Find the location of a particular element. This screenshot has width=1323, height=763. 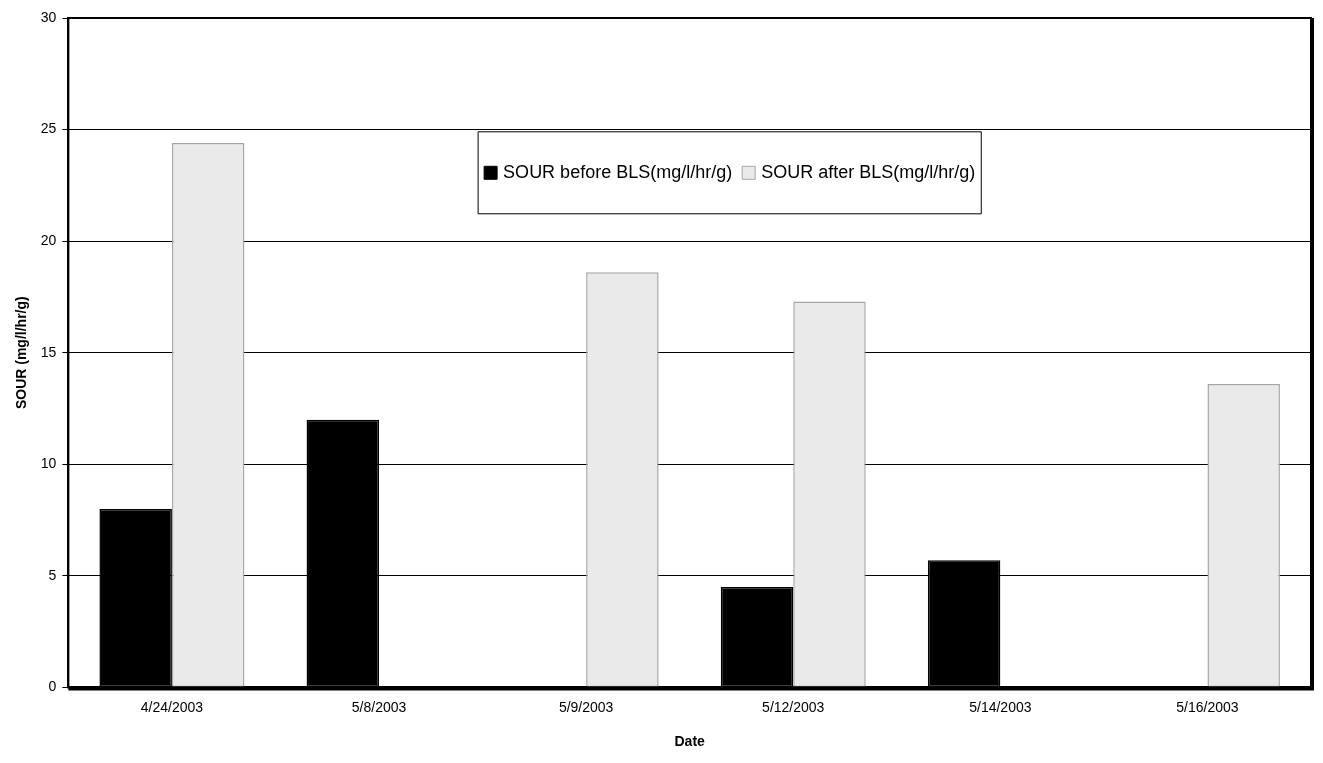

x-tick-label: 4/24/2003 is located at coordinates (172, 706).